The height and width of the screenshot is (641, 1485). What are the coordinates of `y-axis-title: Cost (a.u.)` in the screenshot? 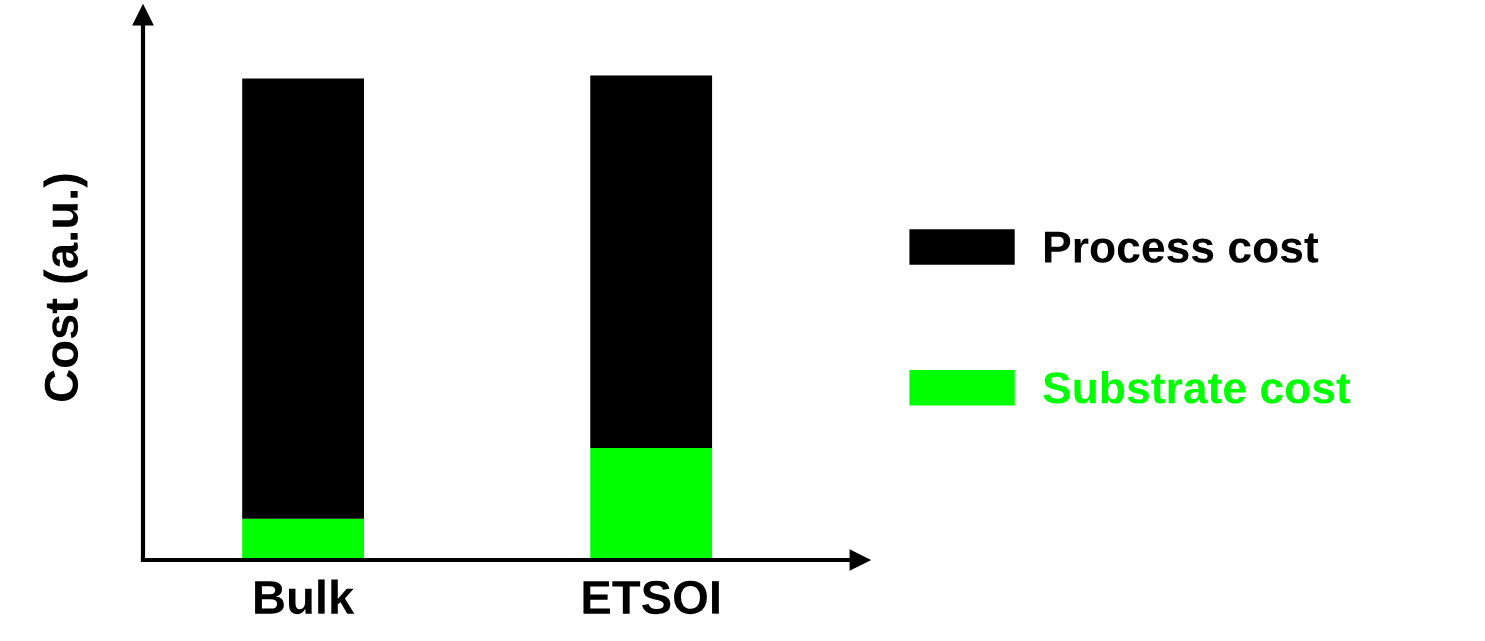 It's located at (65, 287).